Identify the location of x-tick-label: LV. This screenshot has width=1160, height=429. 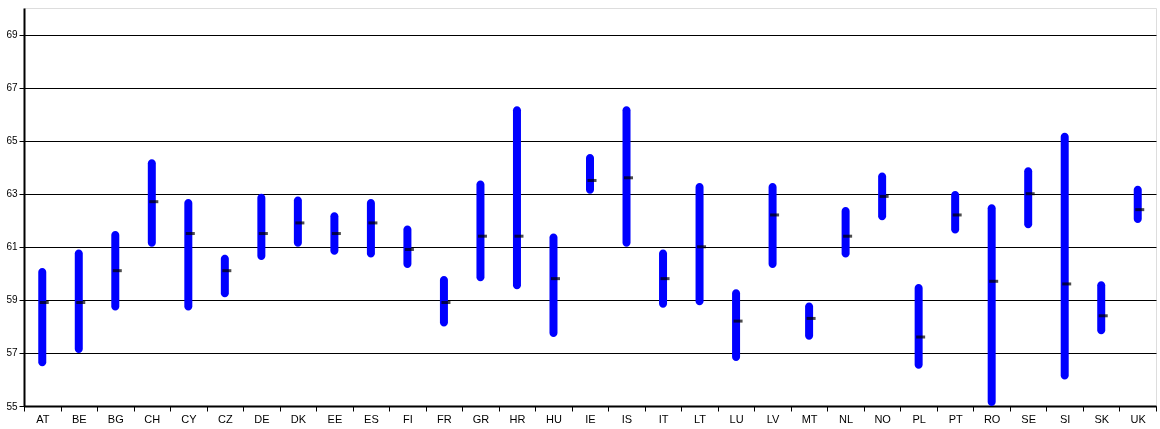
(773, 418).